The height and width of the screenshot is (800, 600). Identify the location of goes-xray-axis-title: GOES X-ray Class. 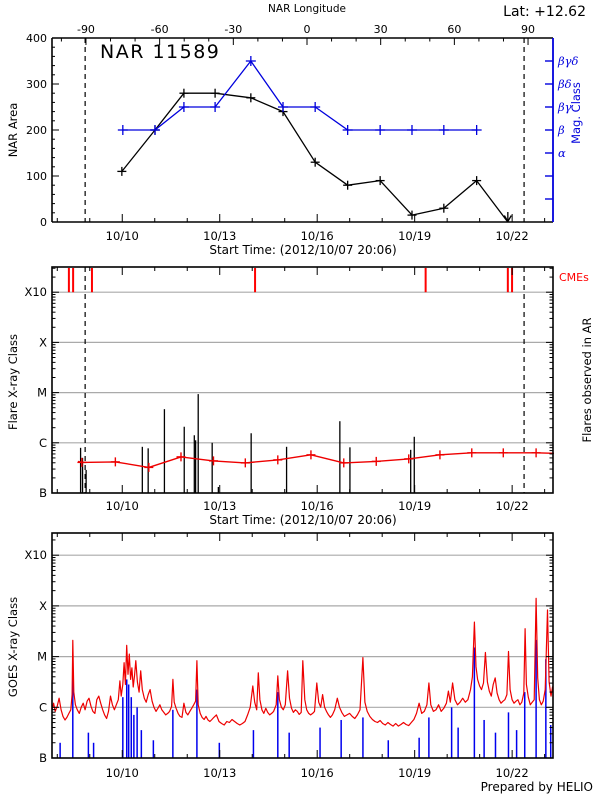
(13, 647).